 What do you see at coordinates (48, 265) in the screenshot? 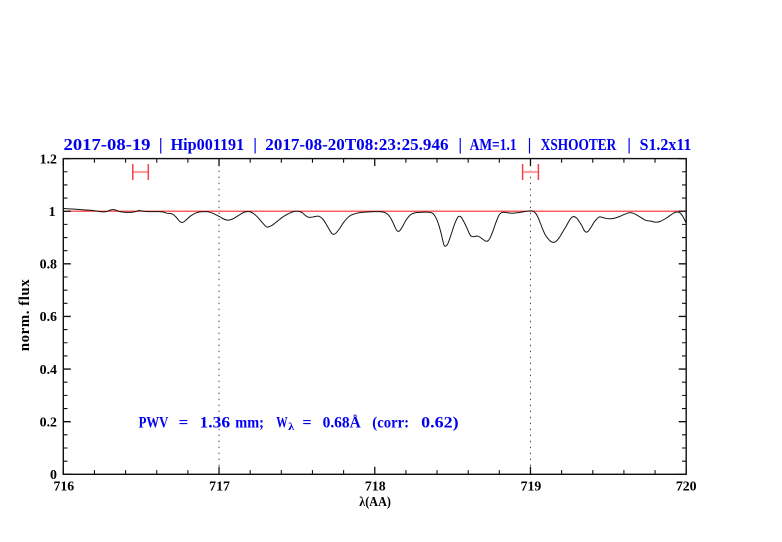
I see `svg-text: 0.8` at bounding box center [48, 265].